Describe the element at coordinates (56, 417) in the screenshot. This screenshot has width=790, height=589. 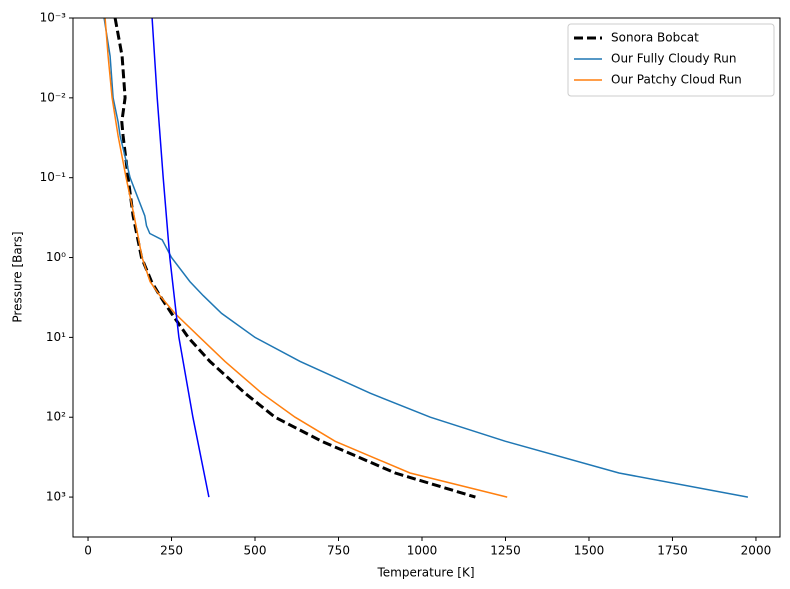
I see `y-tick-label: 10²` at that location.